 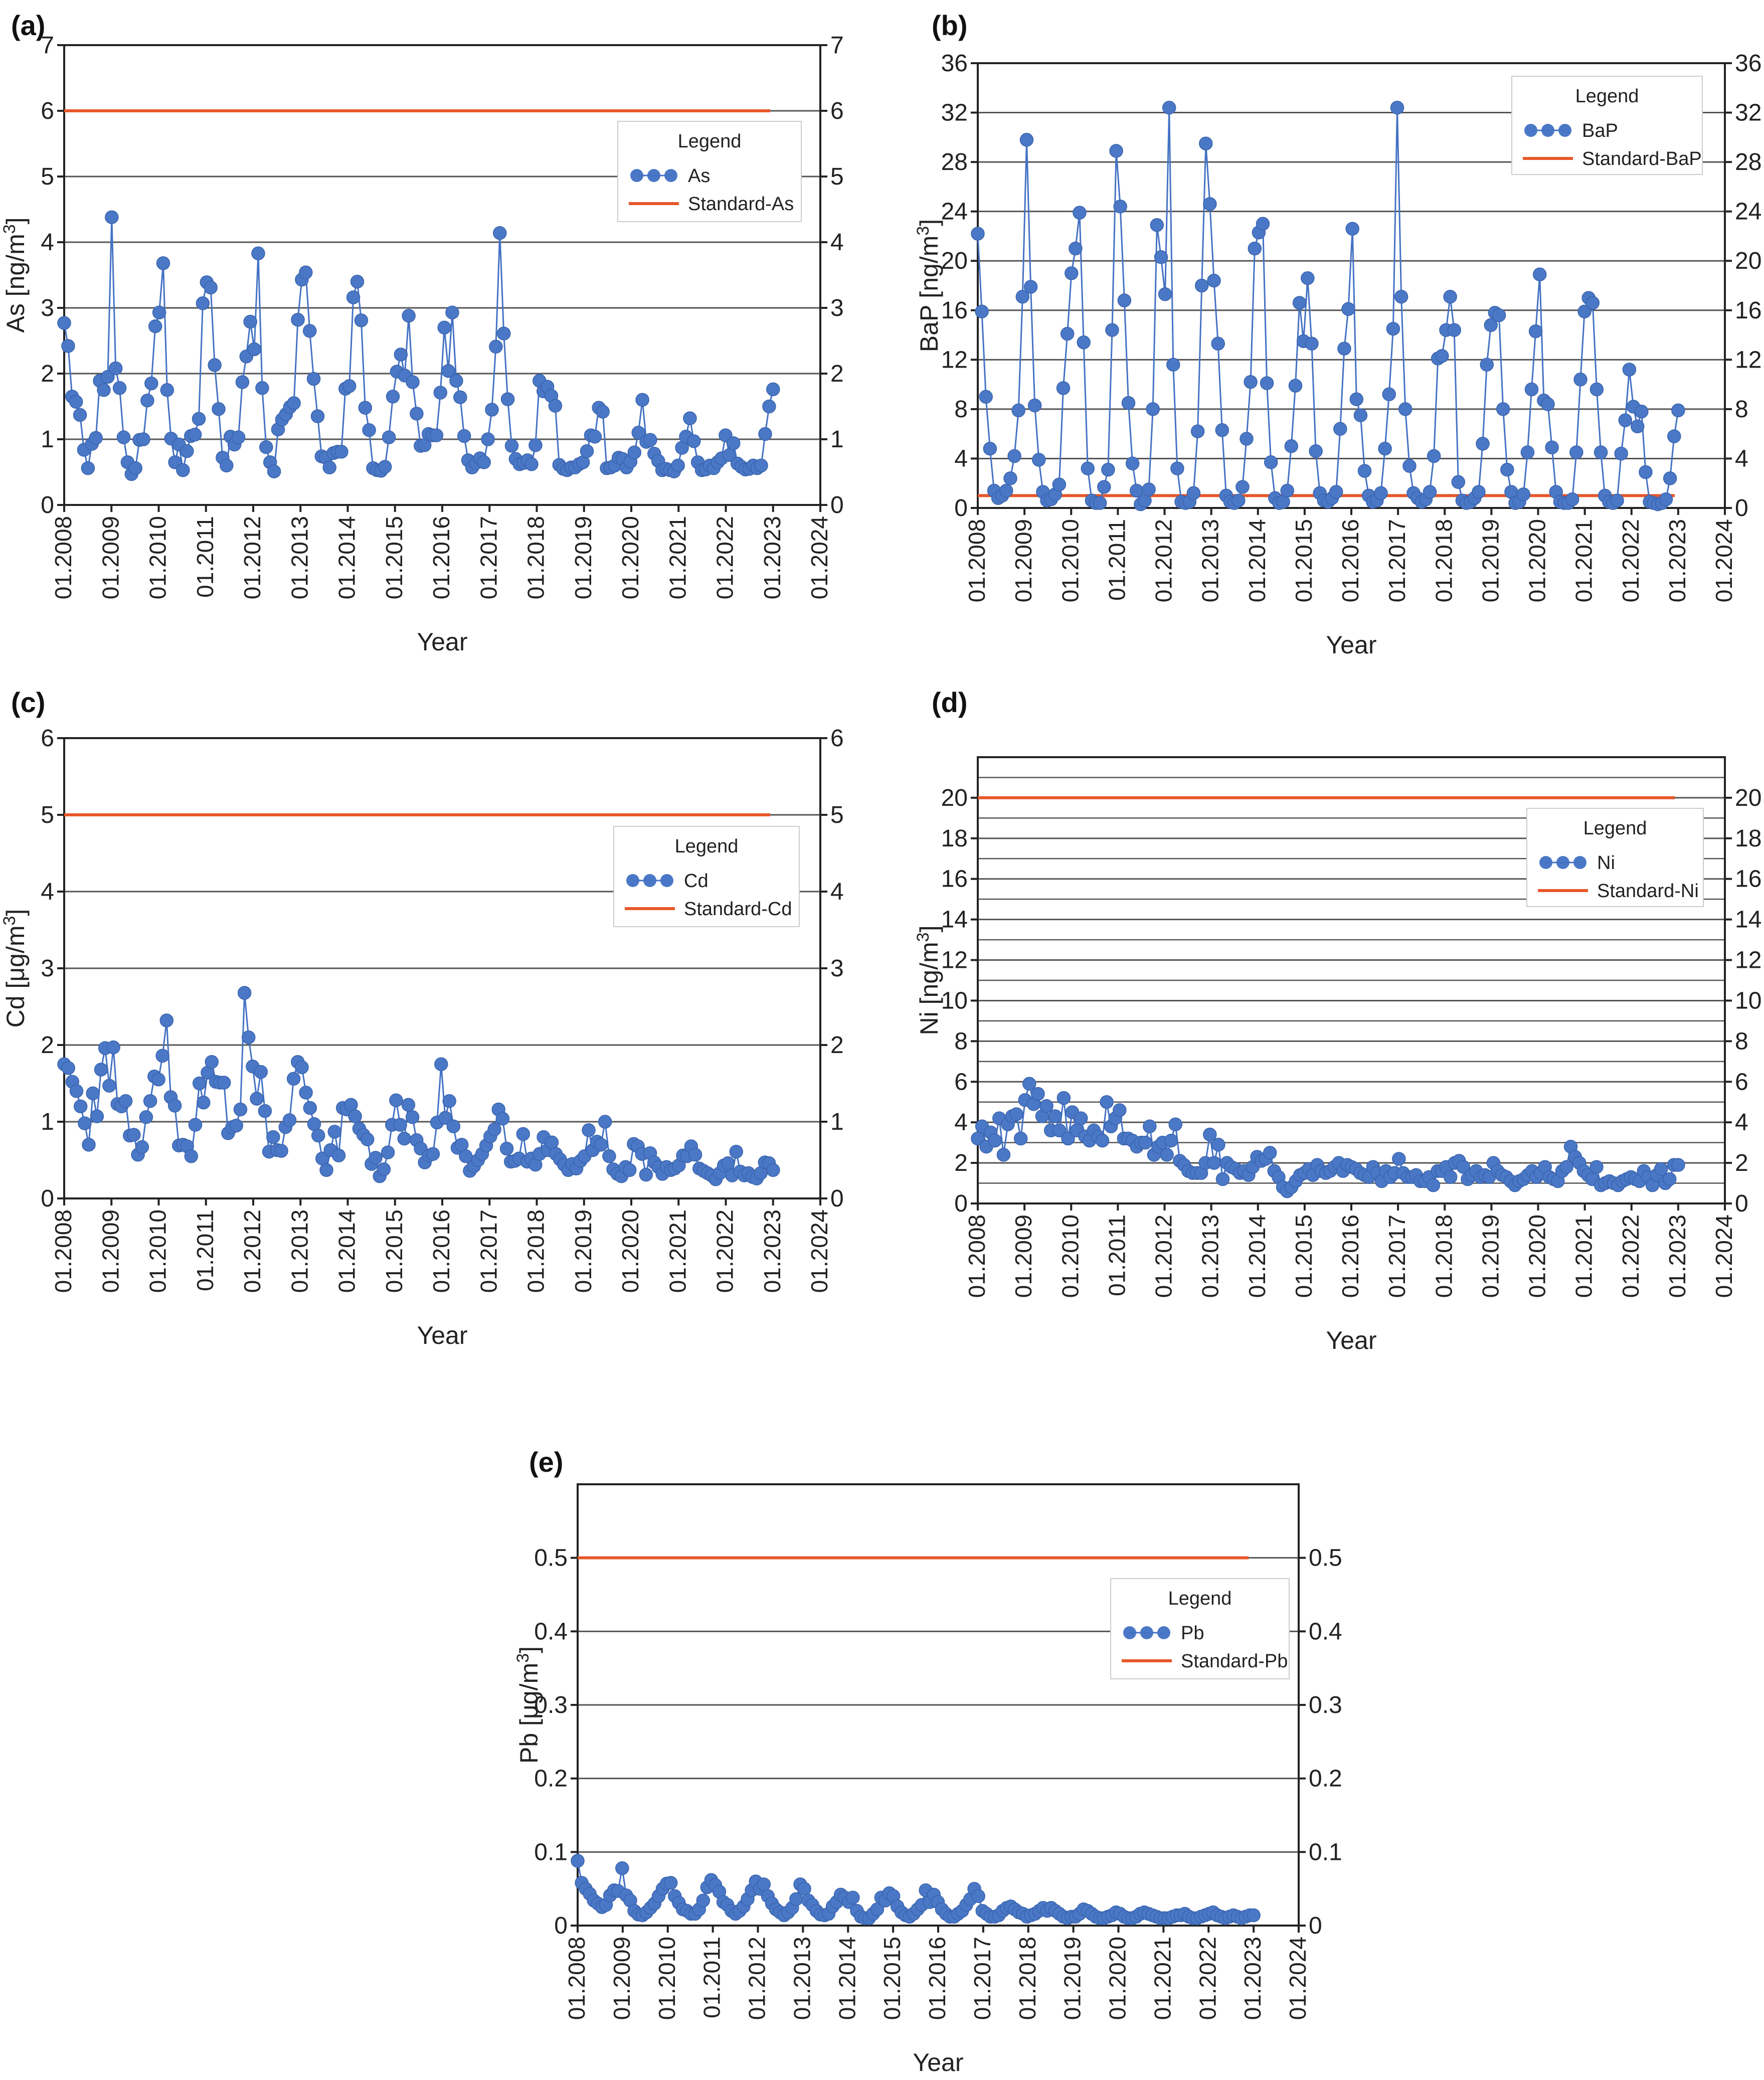 I want to click on y-tick-label-right: 0.1, so click(x=1325, y=1852).